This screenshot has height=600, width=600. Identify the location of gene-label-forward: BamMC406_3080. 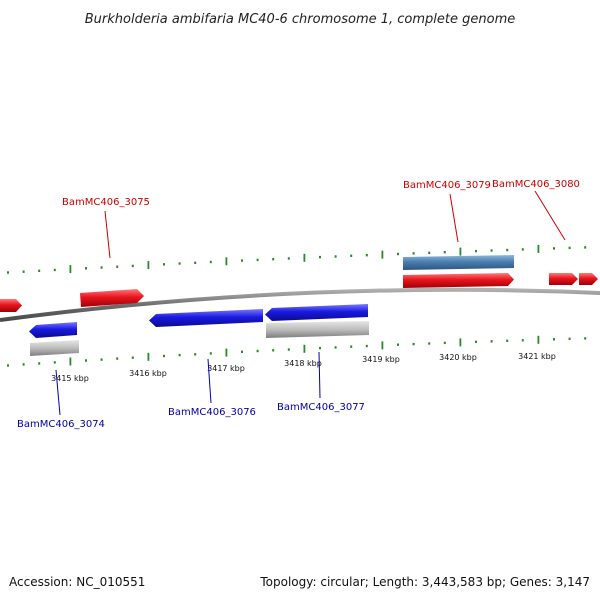
(536, 184).